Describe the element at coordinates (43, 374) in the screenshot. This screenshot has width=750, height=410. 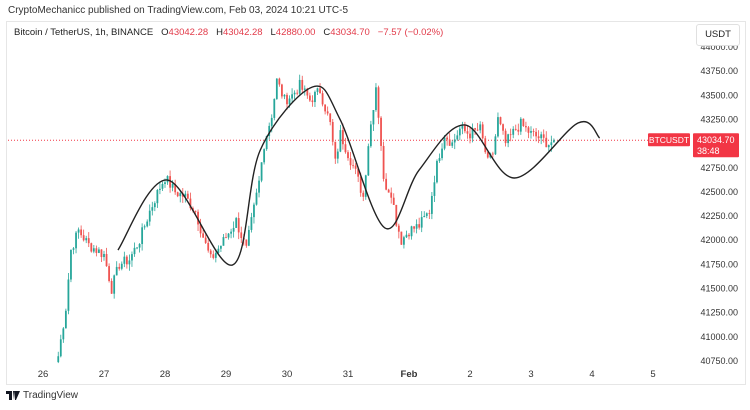
I see `x-tick-label: 26` at that location.